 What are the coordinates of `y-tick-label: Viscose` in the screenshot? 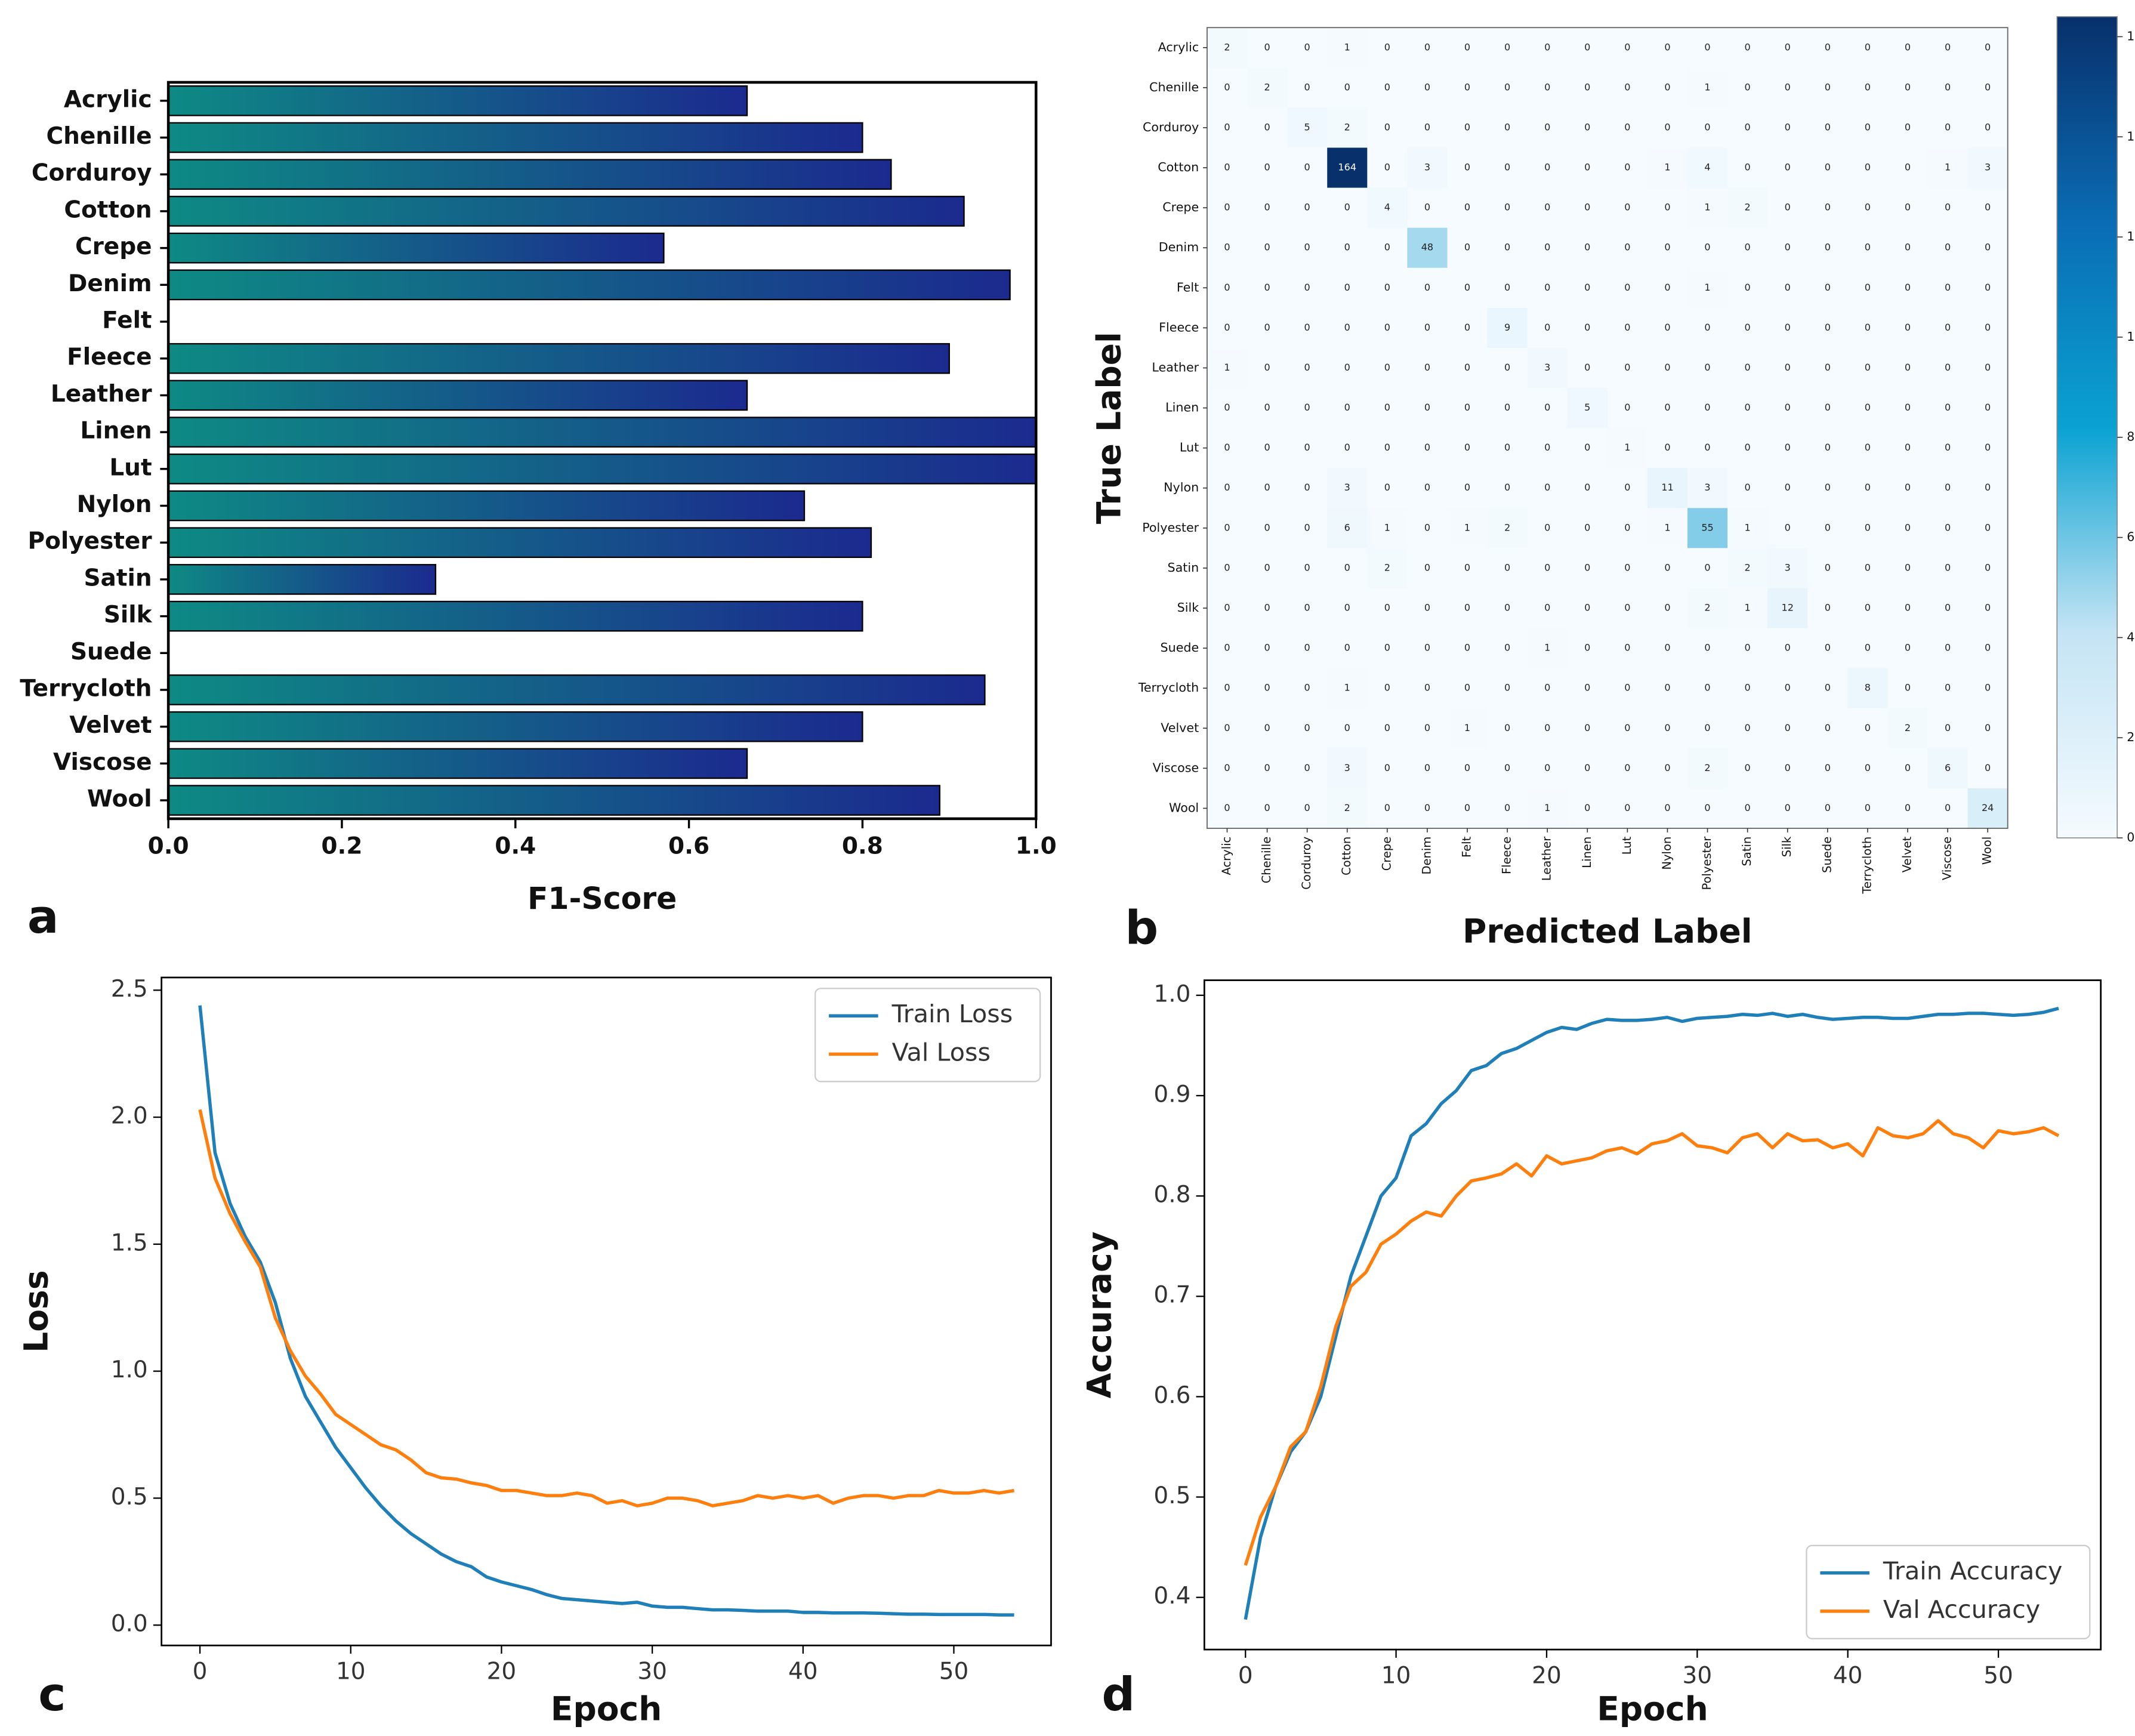 It's located at (102, 763).